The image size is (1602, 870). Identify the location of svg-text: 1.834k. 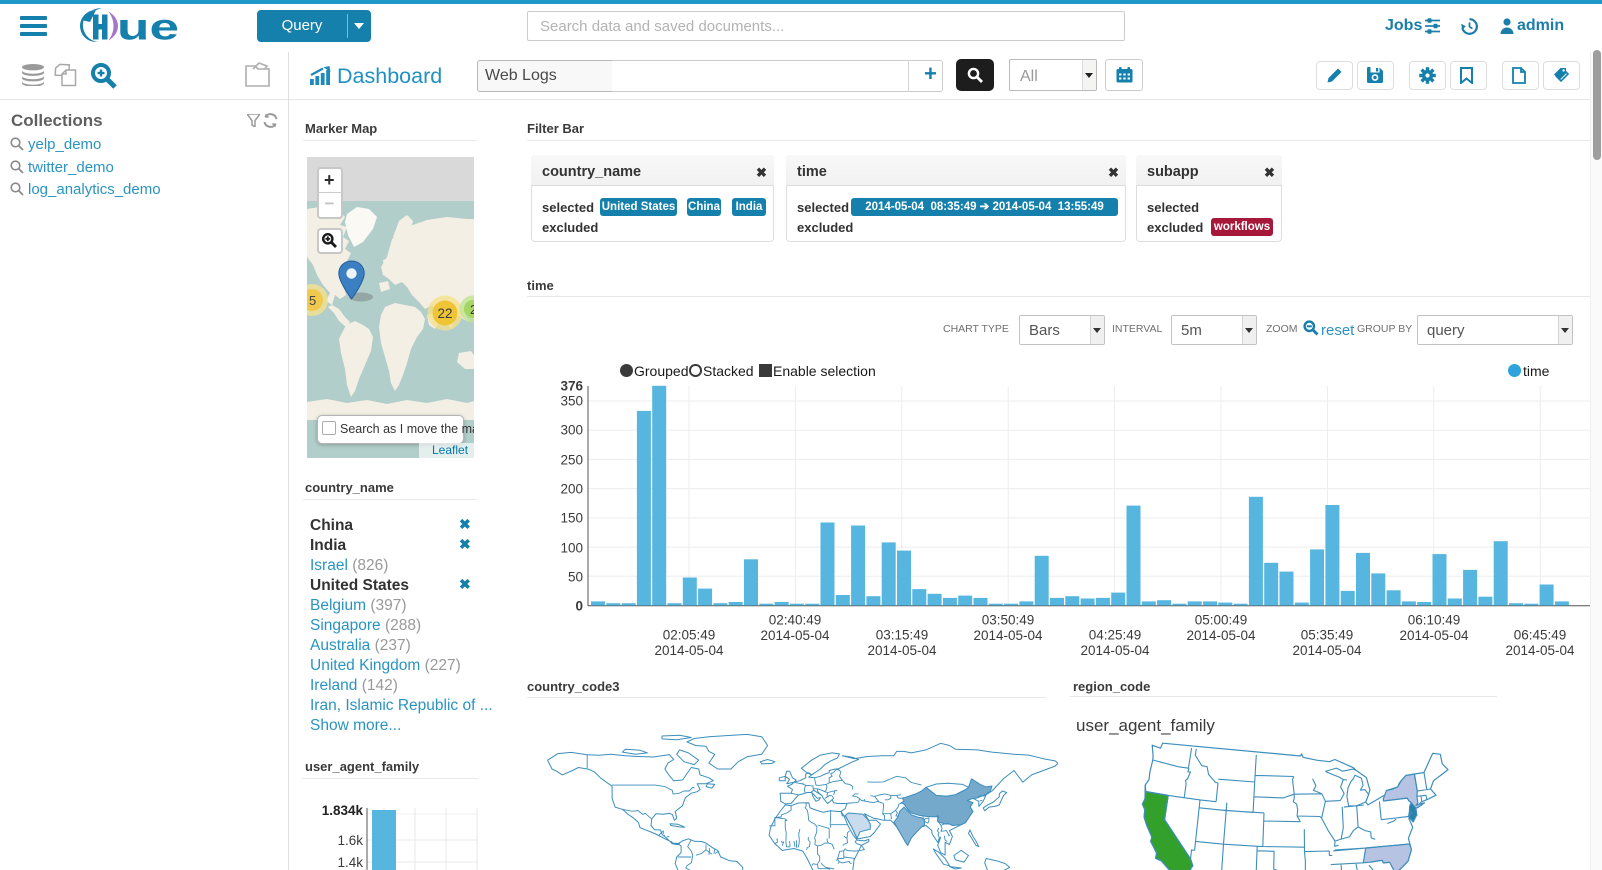
(343, 810).